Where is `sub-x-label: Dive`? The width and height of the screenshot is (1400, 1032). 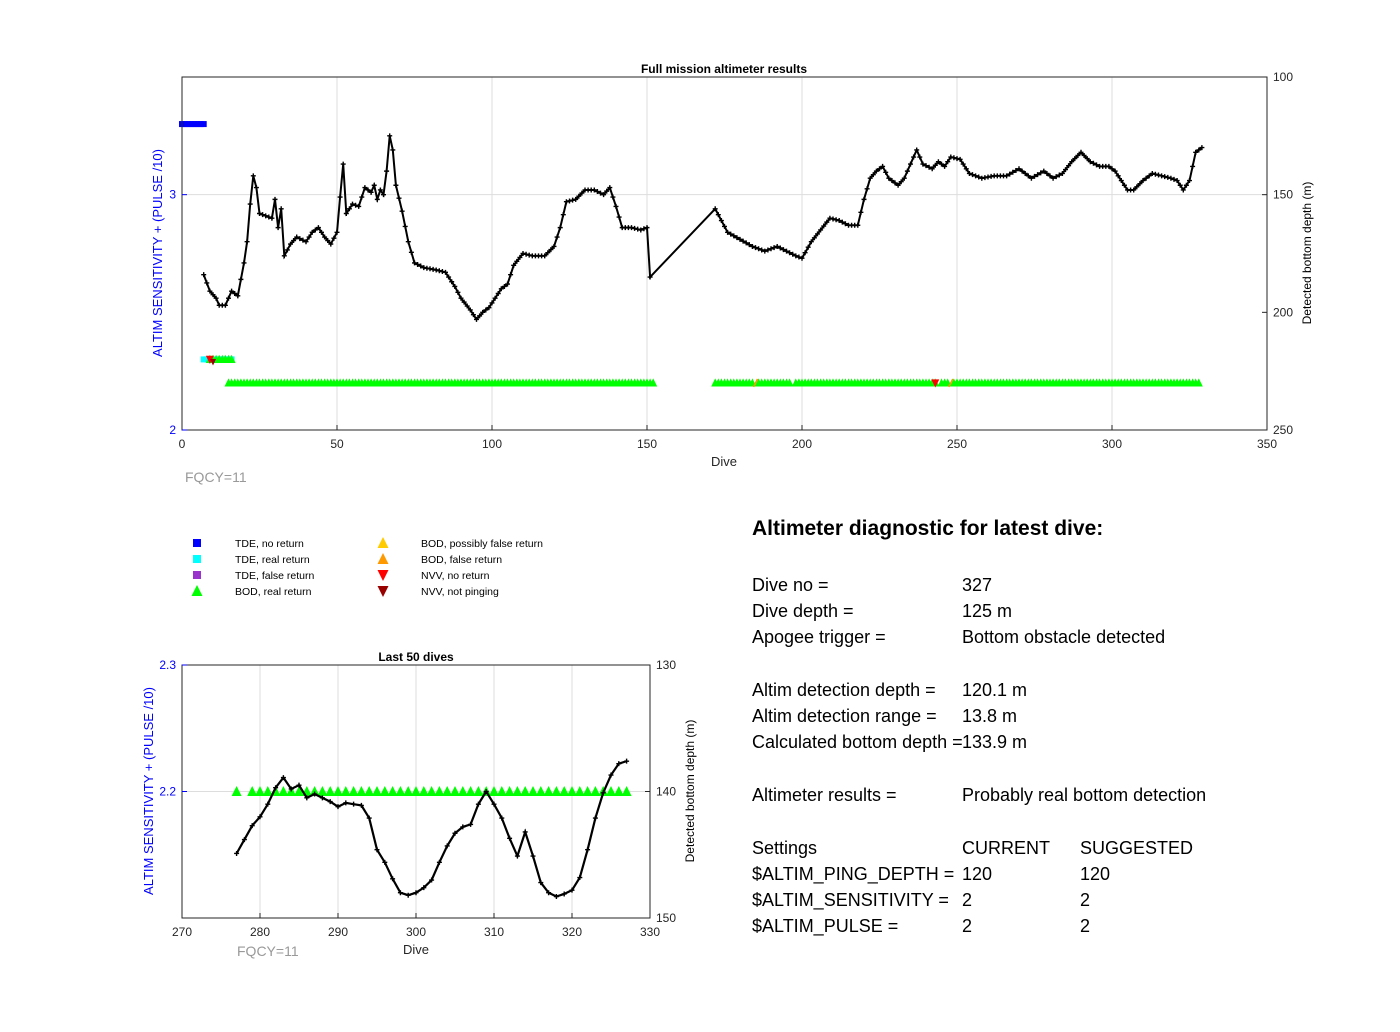
sub-x-label: Dive is located at coordinates (416, 949).